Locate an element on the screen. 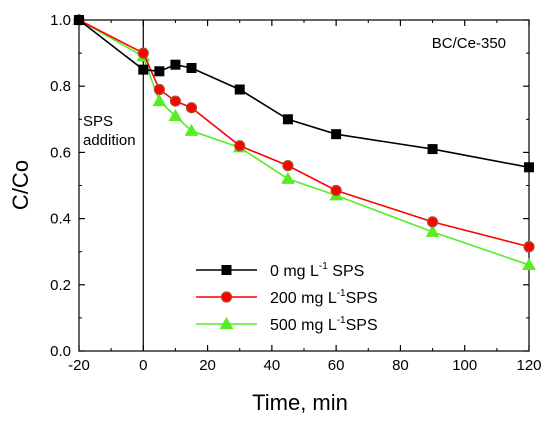 This screenshot has height=424, width=550. x-tick-label: 60 is located at coordinates (336, 365).